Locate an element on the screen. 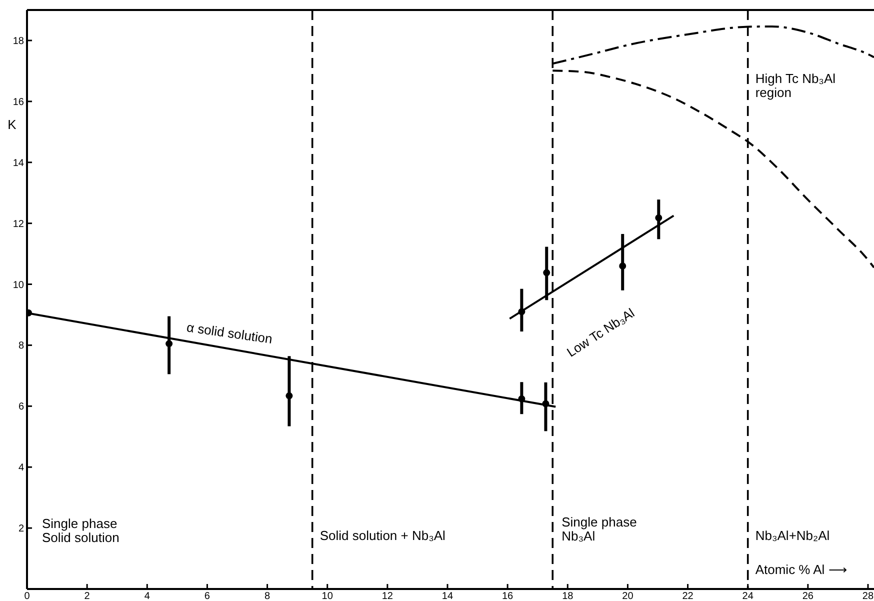 The height and width of the screenshot is (601, 874). y-tick-label: 4 is located at coordinates (21, 468).